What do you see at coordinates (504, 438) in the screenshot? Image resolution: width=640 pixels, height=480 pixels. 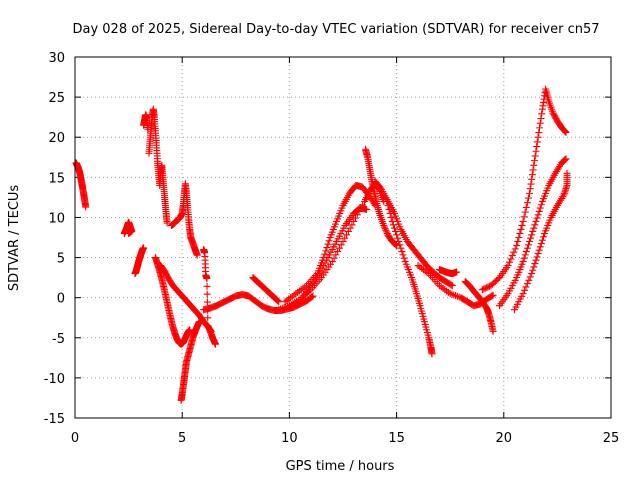 I see `x-tick-label: 20` at bounding box center [504, 438].